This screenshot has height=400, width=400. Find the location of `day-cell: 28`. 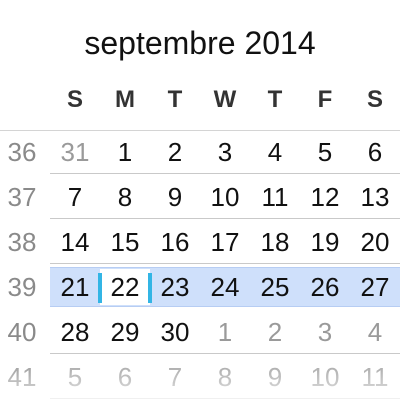

day-cell: 28 is located at coordinates (75, 332).